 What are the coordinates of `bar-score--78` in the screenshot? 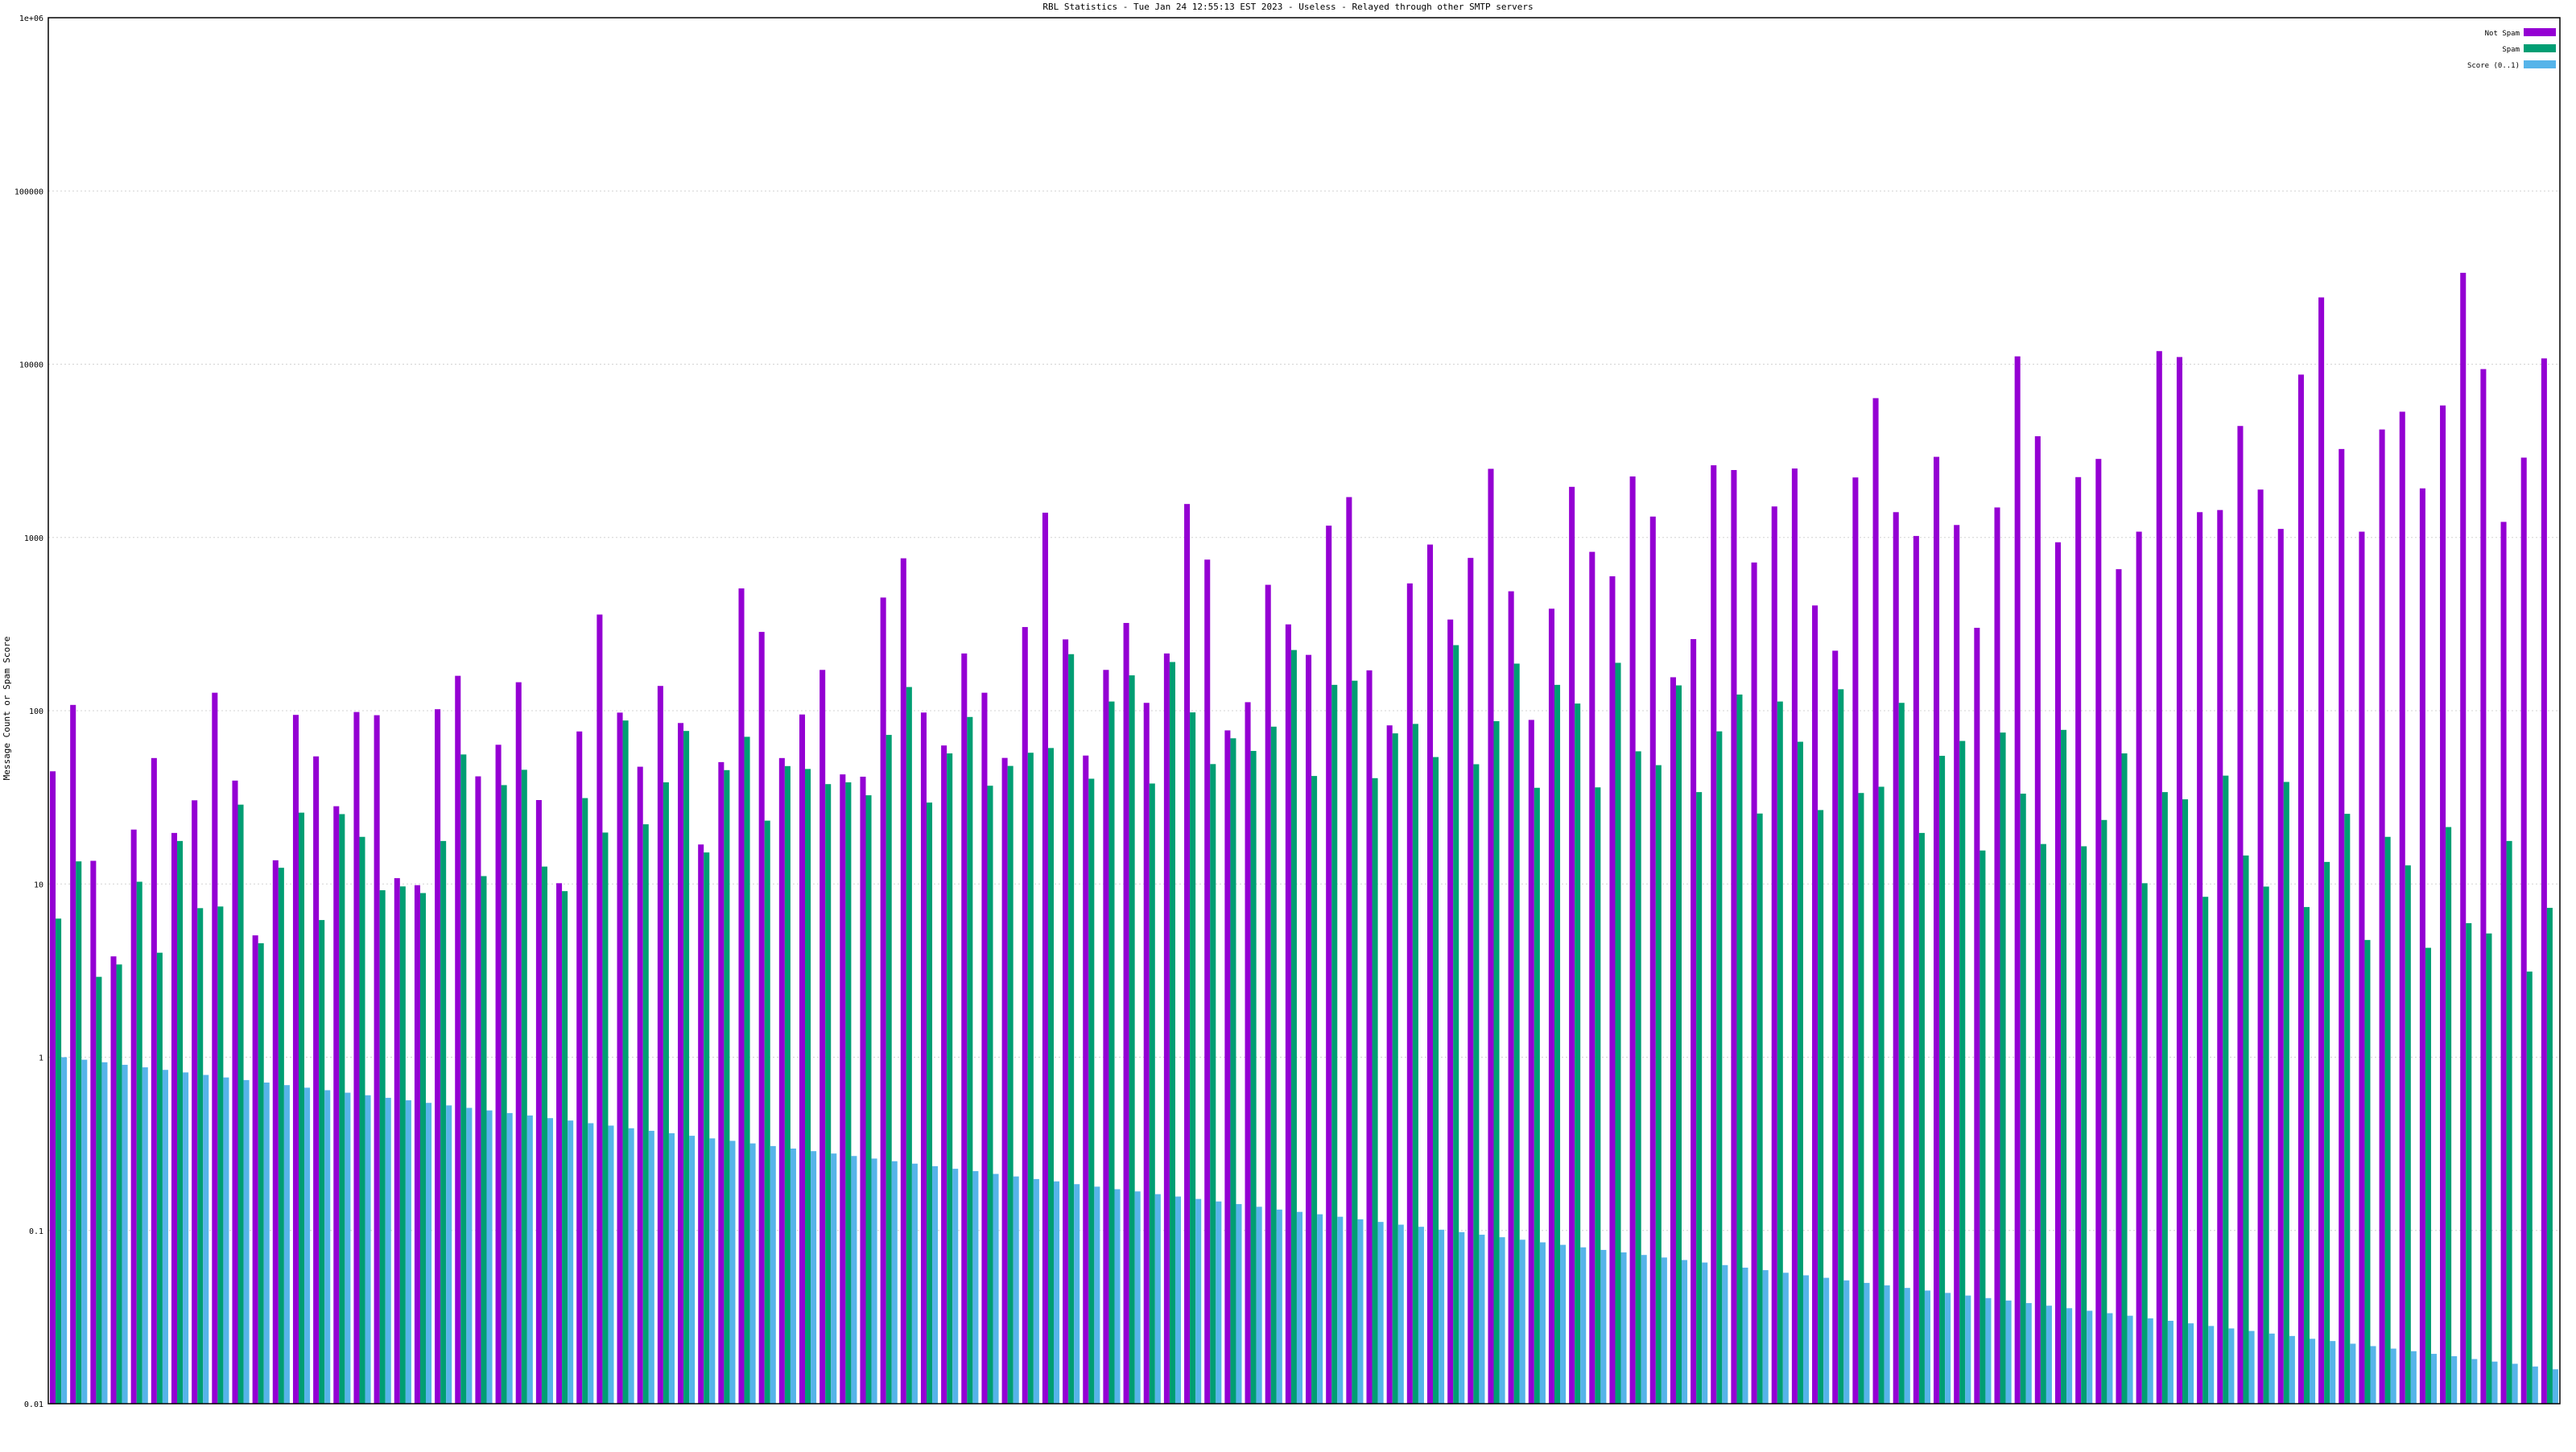 It's located at (1644, 1329).